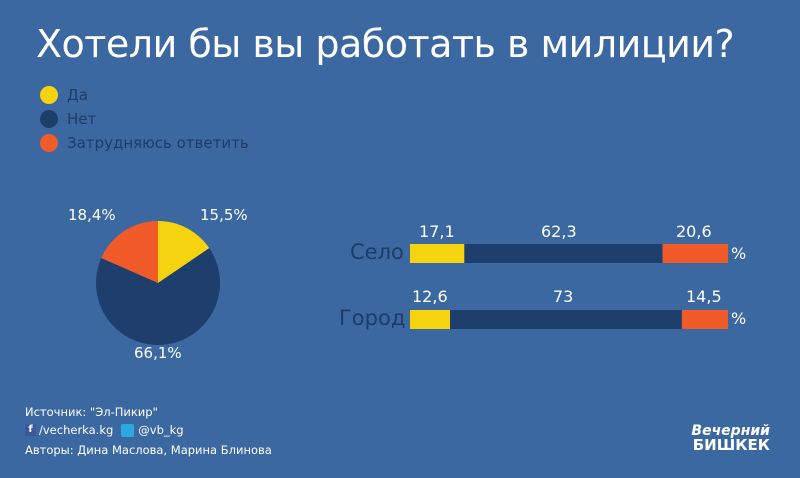  Describe the element at coordinates (77, 95) in the screenshot. I see `legend-label: Да` at that location.